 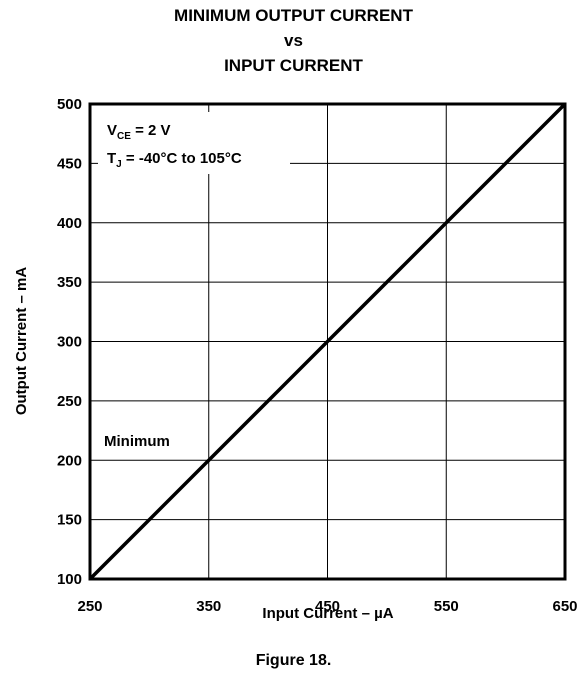 What do you see at coordinates (137, 441) in the screenshot?
I see `series-label-minimum: Minimum` at bounding box center [137, 441].